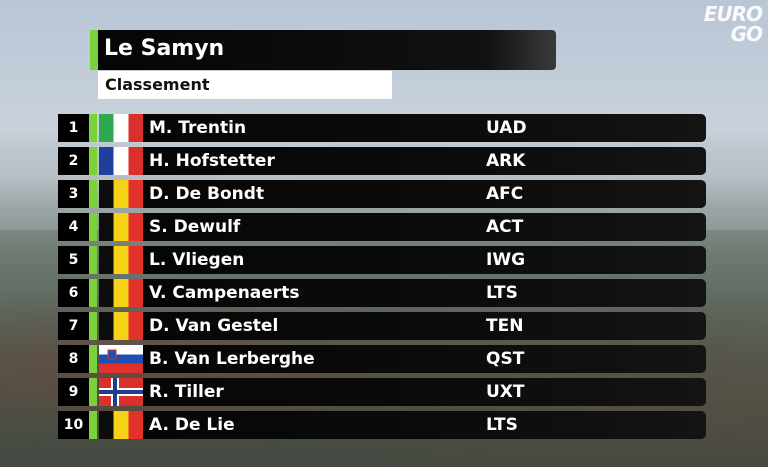  I want to click on rider-name: M. Trentin, so click(198, 128).